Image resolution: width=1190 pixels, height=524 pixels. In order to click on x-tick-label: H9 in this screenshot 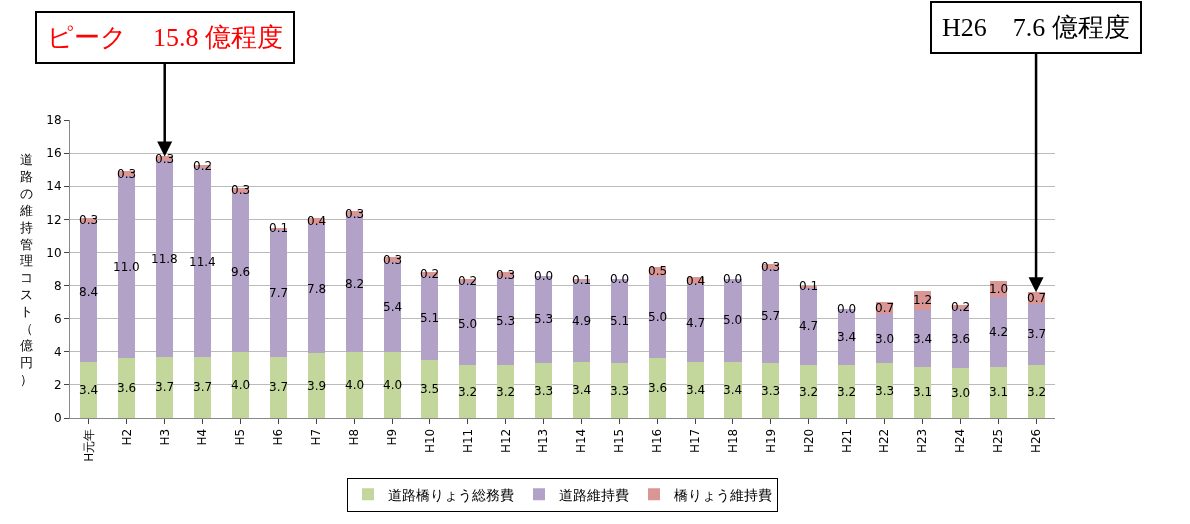, I will do `click(391, 437)`.